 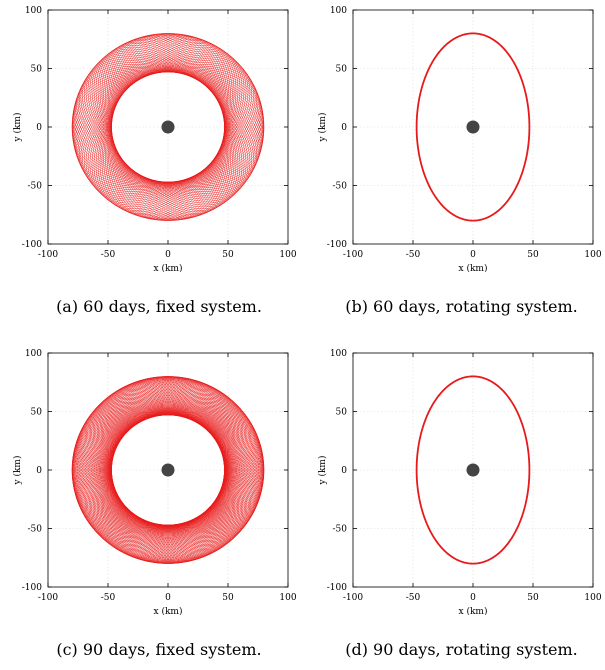 I want to click on caption-b: (b) 60 days, rotating system., so click(x=461, y=306).